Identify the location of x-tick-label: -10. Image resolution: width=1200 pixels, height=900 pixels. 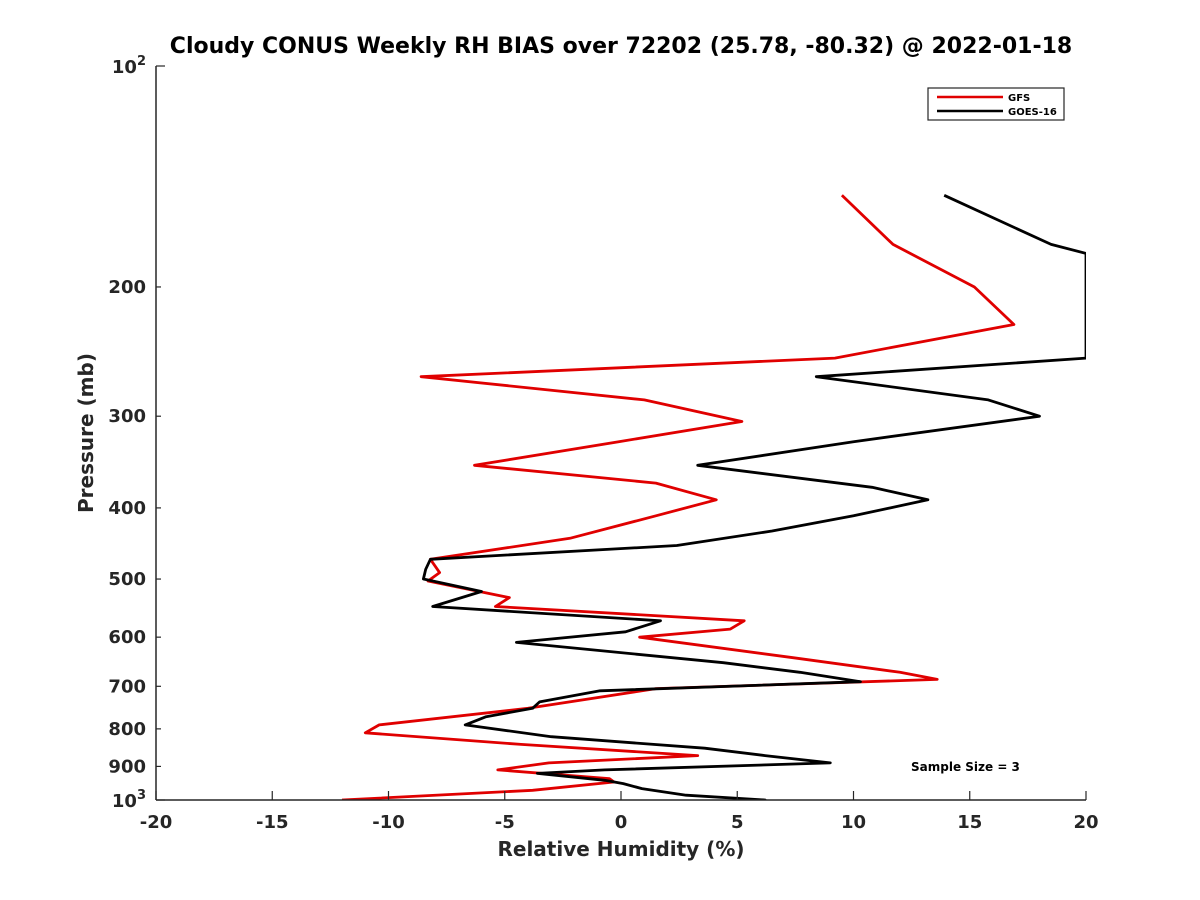
(388, 822).